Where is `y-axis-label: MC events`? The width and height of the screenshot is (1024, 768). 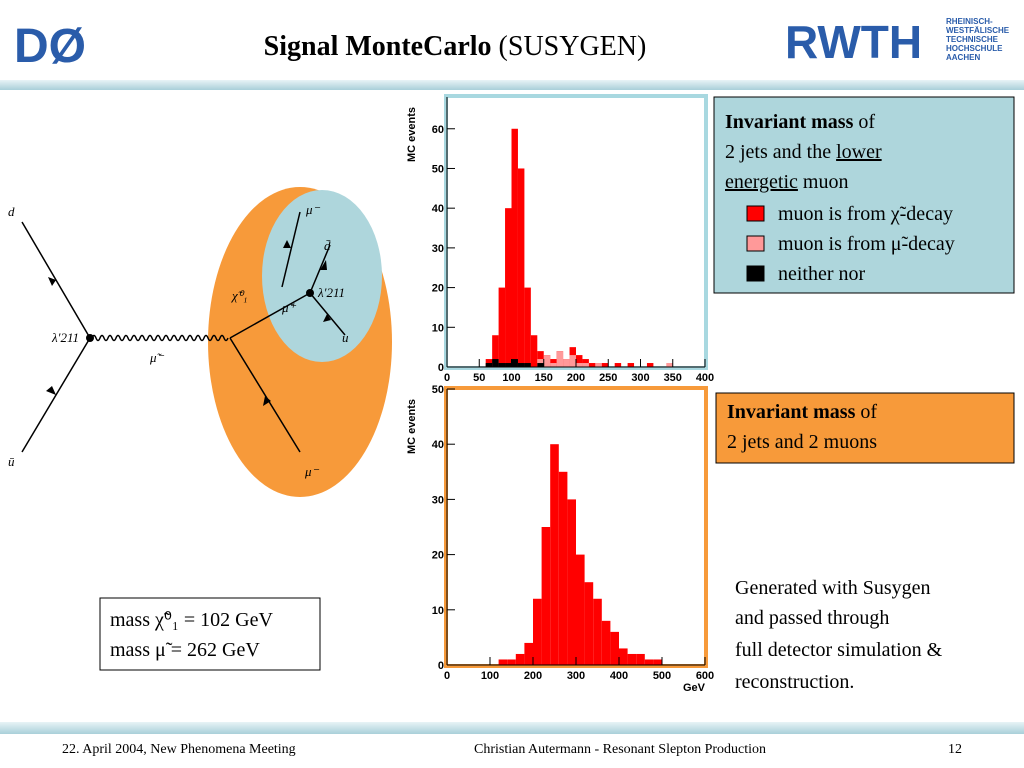
y-axis-label: MC events is located at coordinates (412, 134).